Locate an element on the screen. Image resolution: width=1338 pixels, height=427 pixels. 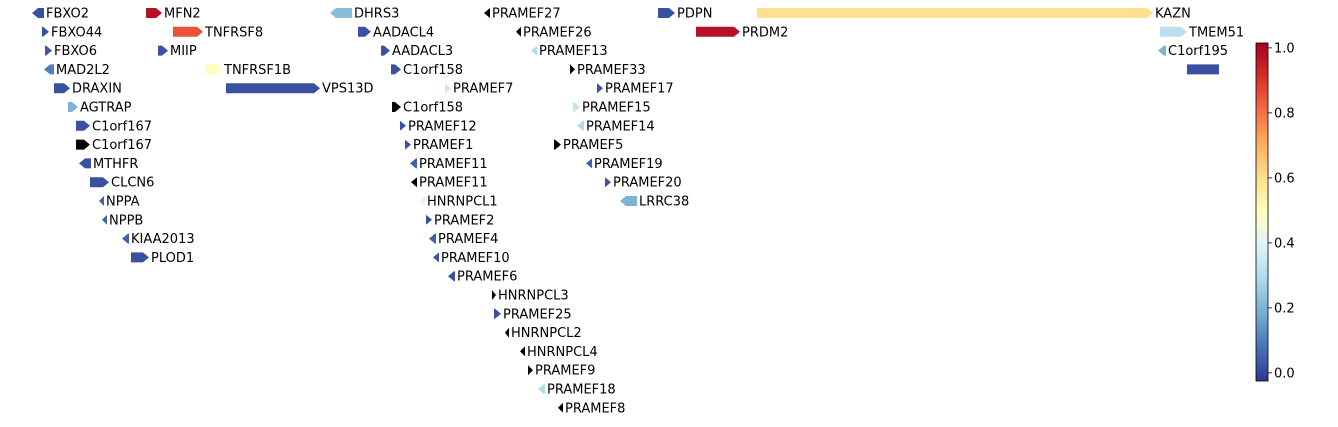
gene-label: PRAMEF33 is located at coordinates (611, 70).